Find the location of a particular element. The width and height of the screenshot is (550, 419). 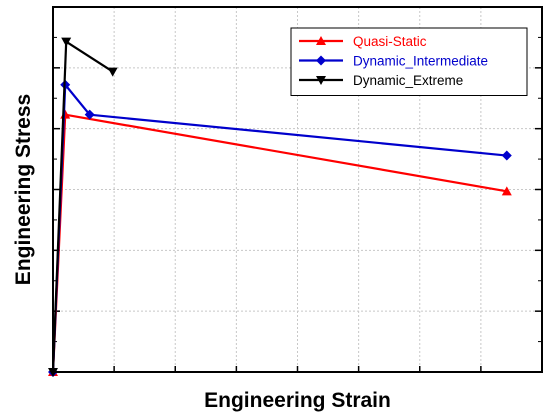

legend-box is located at coordinates (409, 61).